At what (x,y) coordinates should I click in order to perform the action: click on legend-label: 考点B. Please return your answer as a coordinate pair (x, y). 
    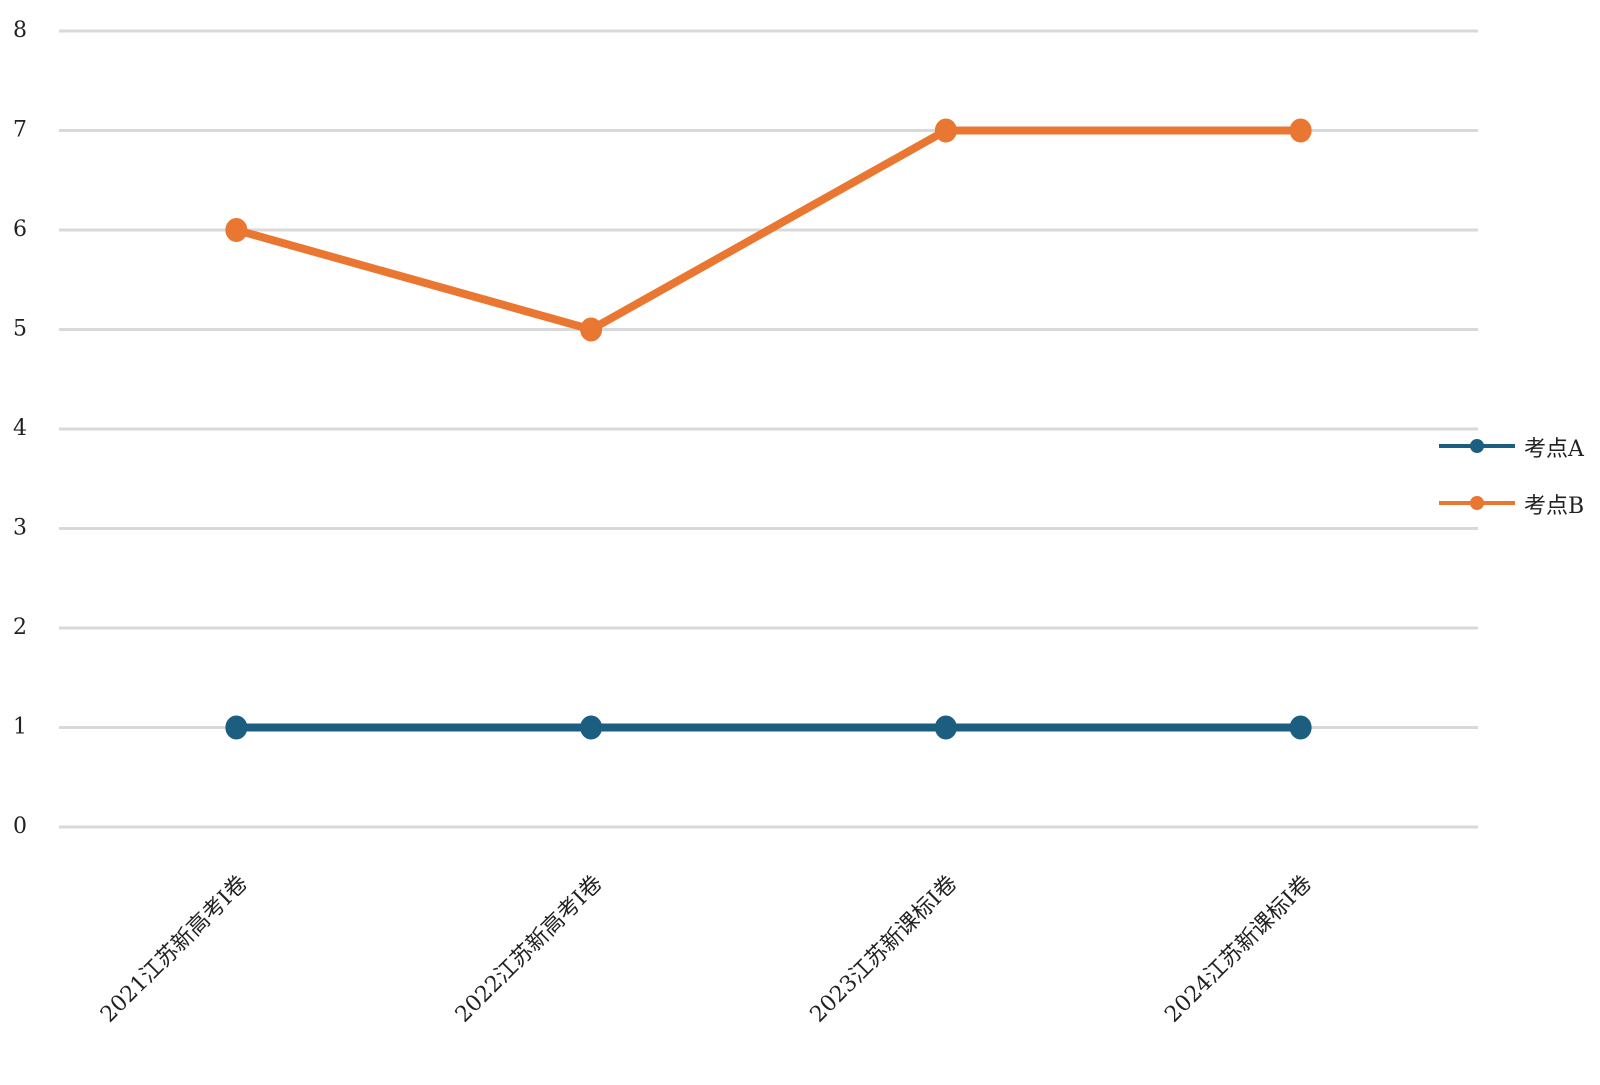
    Looking at the image, I should click on (1554, 506).